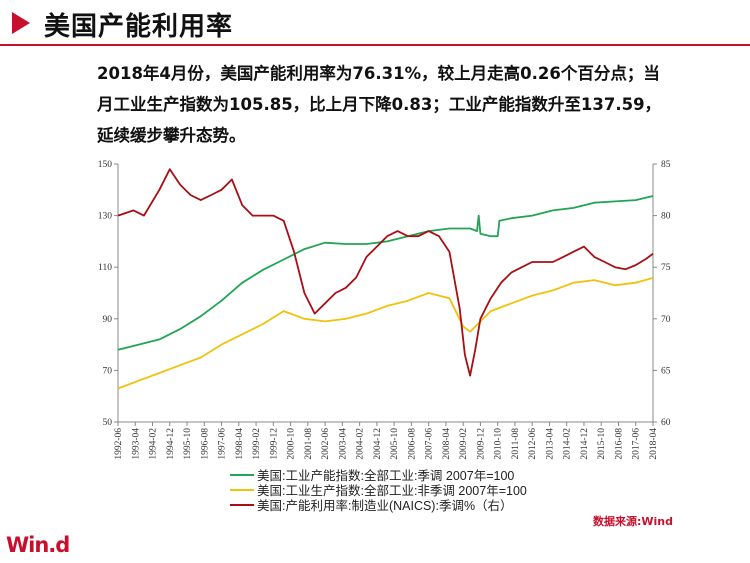 The image size is (750, 563). What do you see at coordinates (386, 476) in the screenshot?
I see `legend-label: 美国:工业产能指数:全部工业:季调 2007年=100` at bounding box center [386, 476].